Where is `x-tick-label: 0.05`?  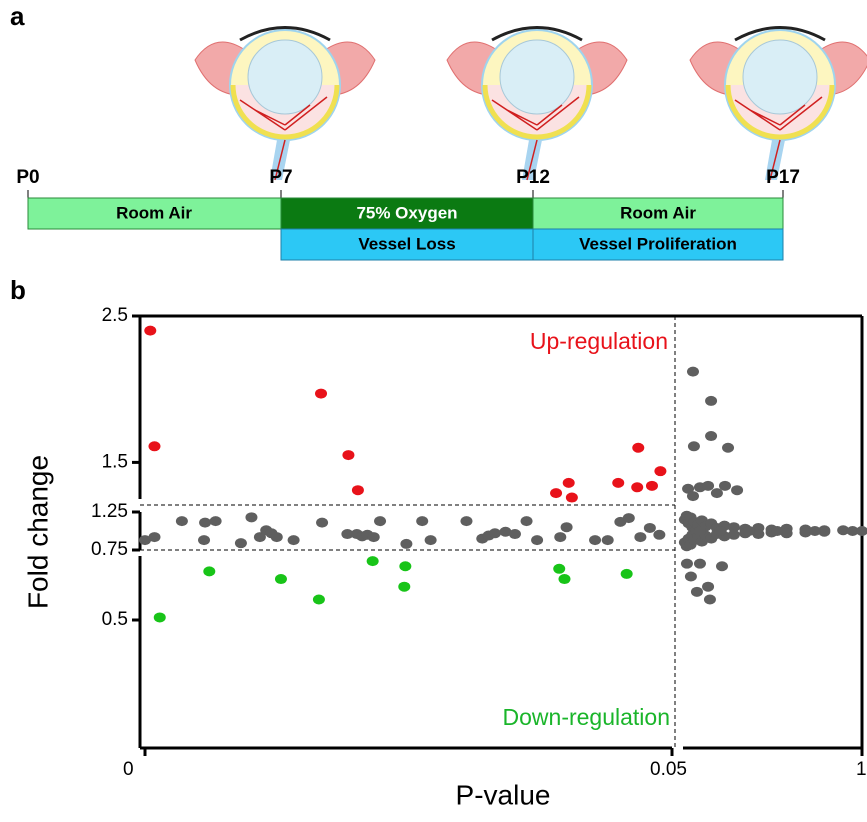 x-tick-label: 0.05 is located at coordinates (668, 769).